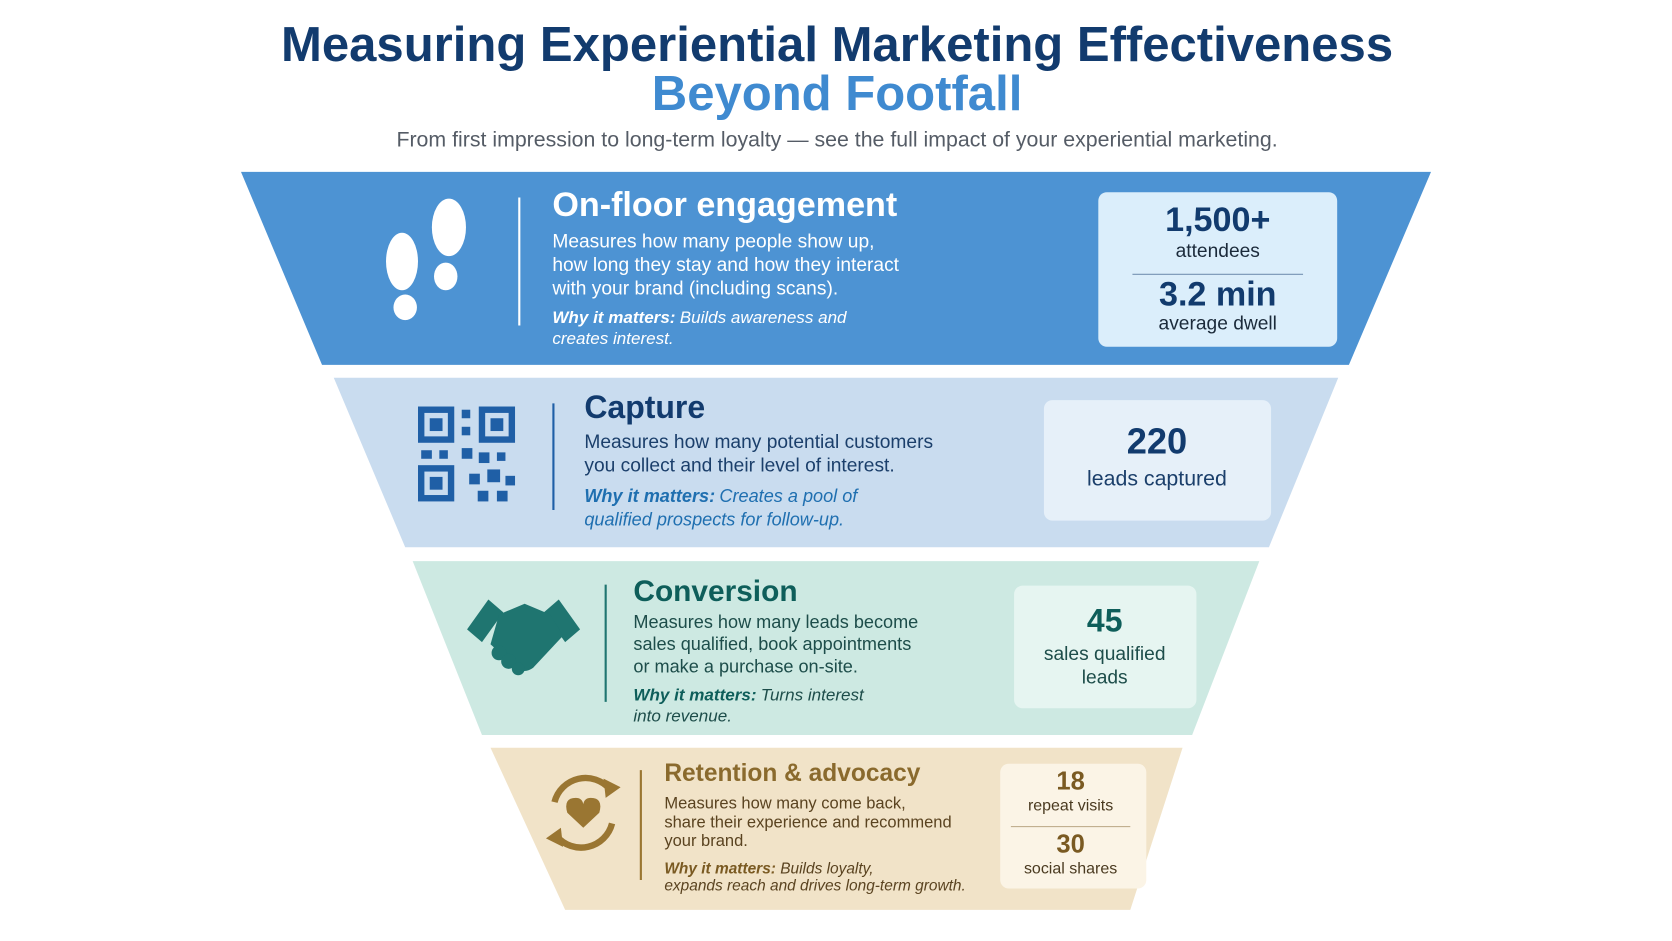 This screenshot has width=1672, height=941. What do you see at coordinates (1070, 845) in the screenshot?
I see `metric-value: 30` at bounding box center [1070, 845].